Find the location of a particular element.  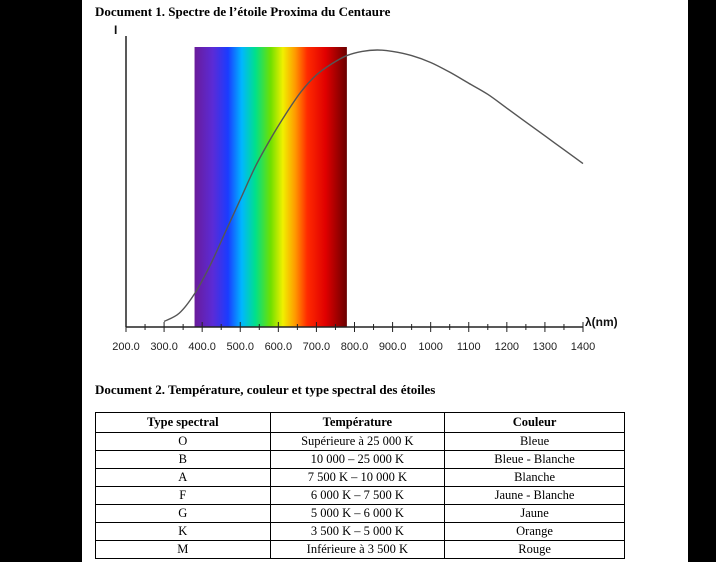

x-tick-label: 300.0 is located at coordinates (164, 347).